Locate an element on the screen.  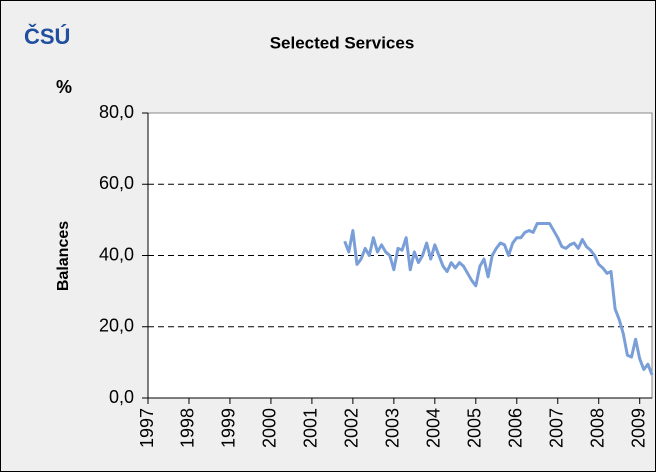
x-tick-label: 2000 is located at coordinates (270, 428).